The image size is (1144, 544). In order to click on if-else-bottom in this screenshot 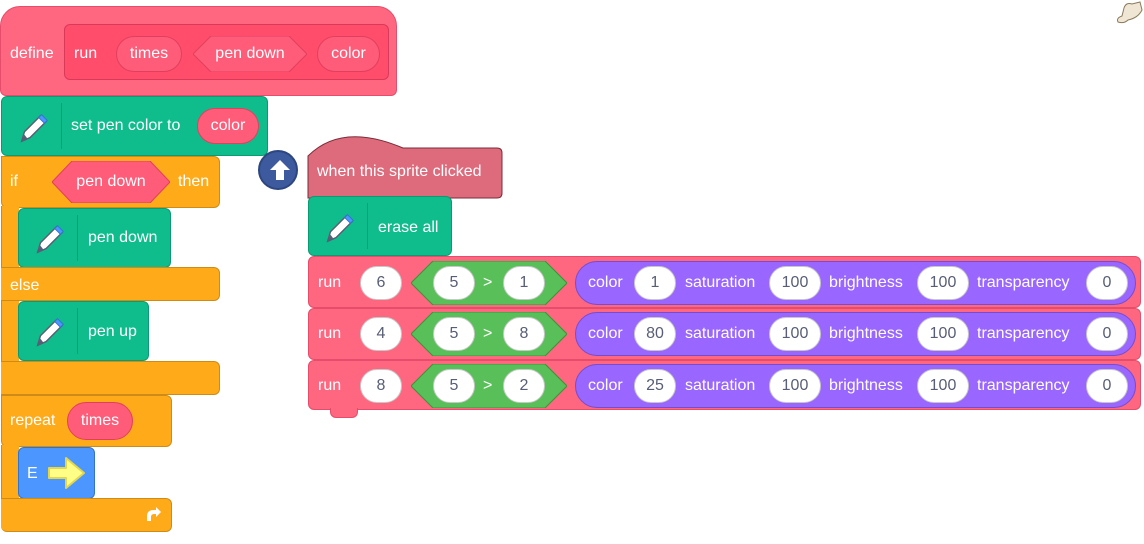, I will do `click(110, 378)`.